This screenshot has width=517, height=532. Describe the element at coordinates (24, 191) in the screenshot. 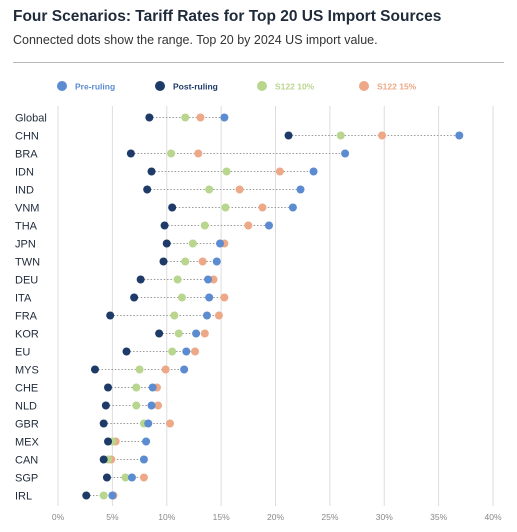

I see `row-label: IND` at that location.